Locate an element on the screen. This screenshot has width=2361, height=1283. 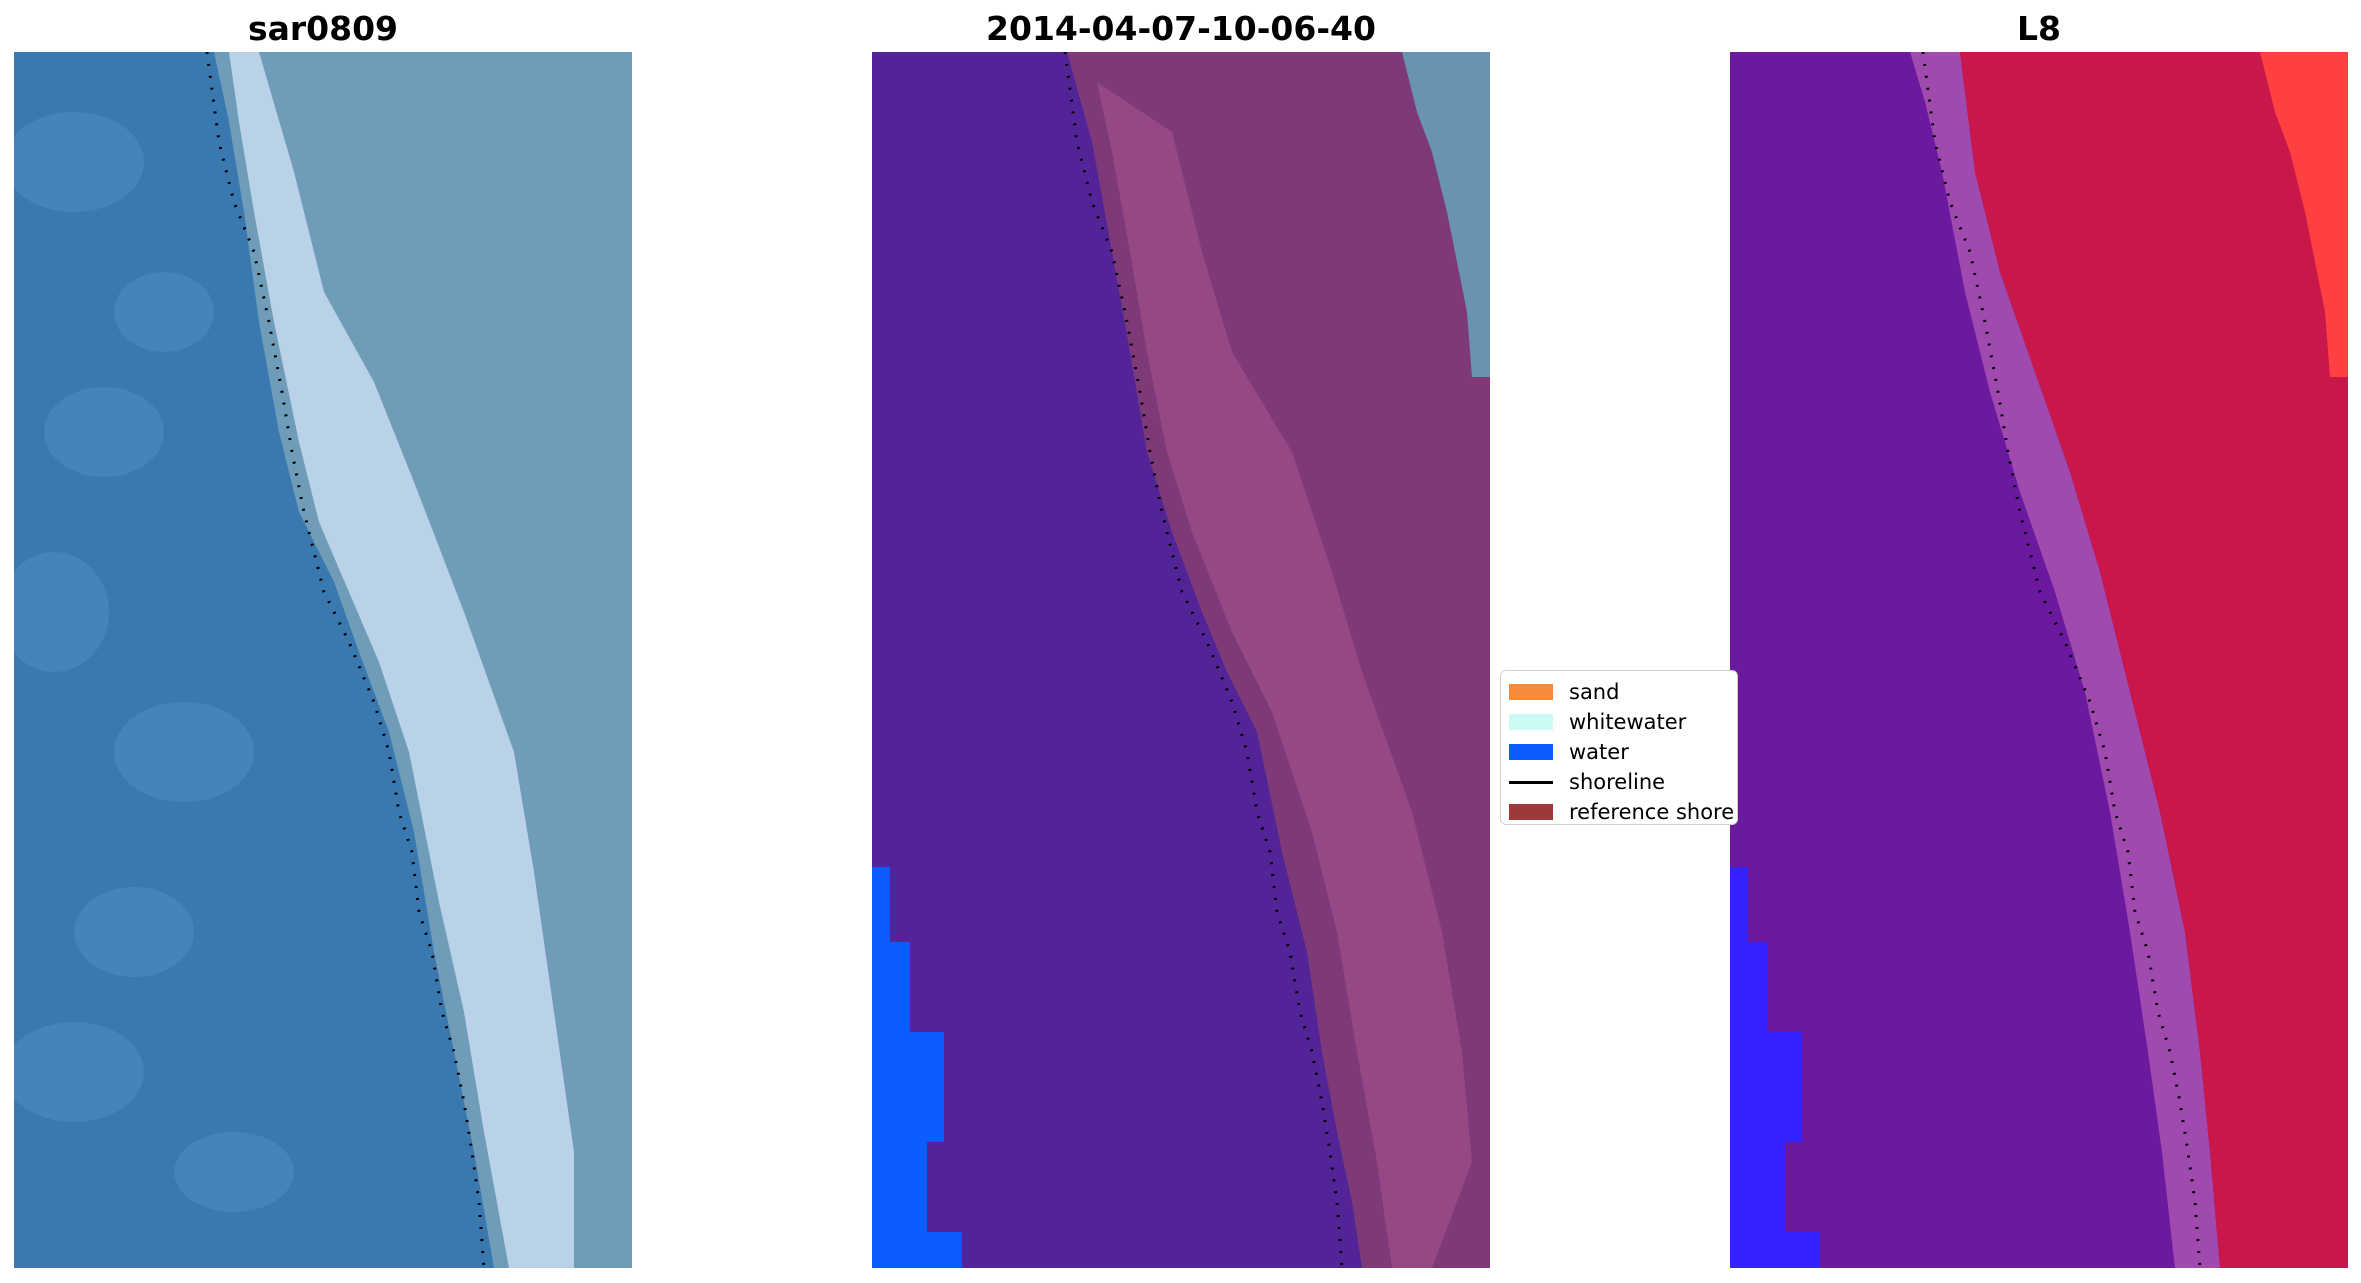
legend-label: water is located at coordinates (1599, 752).